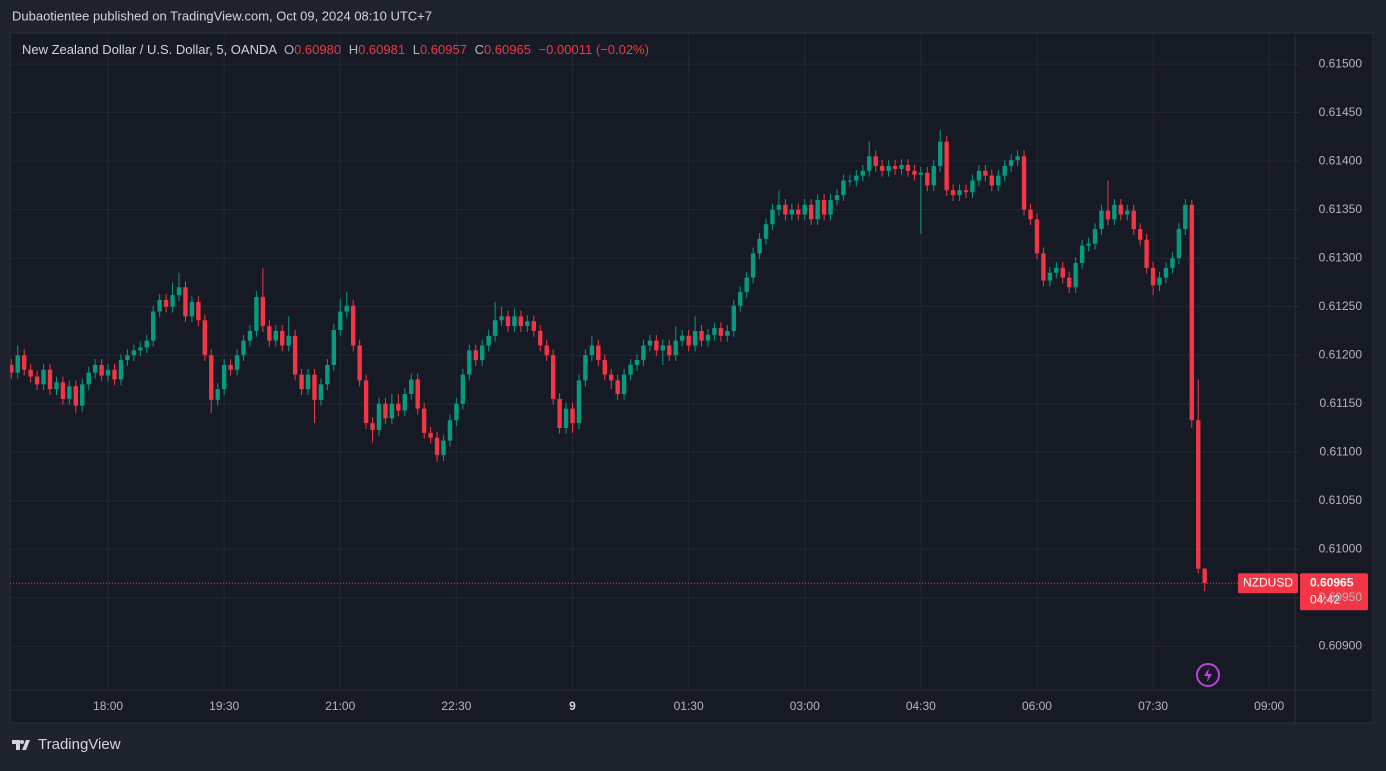 The height and width of the screenshot is (771, 1386). Describe the element at coordinates (1037, 706) in the screenshot. I see `x-tick-label: 06:00` at that location.